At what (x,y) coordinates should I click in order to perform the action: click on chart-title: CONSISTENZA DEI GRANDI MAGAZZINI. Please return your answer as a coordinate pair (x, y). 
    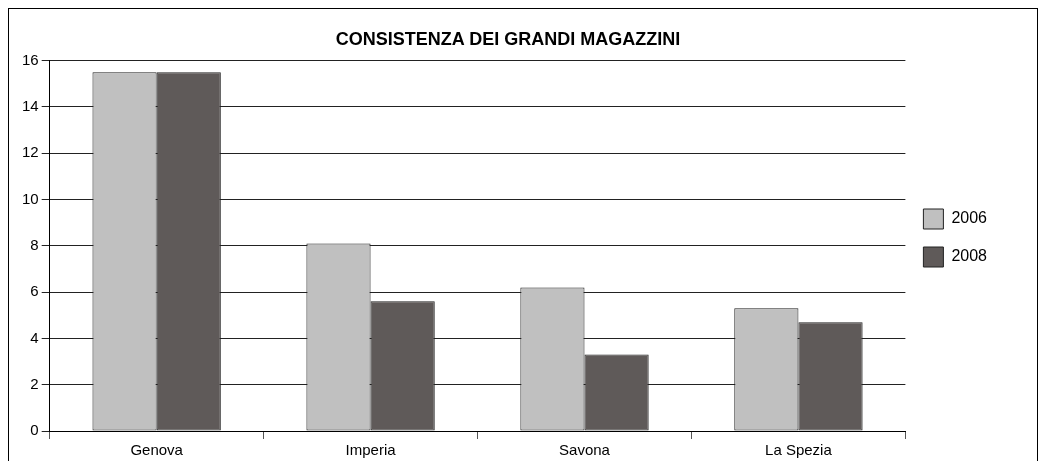
    Looking at the image, I should click on (508, 38).